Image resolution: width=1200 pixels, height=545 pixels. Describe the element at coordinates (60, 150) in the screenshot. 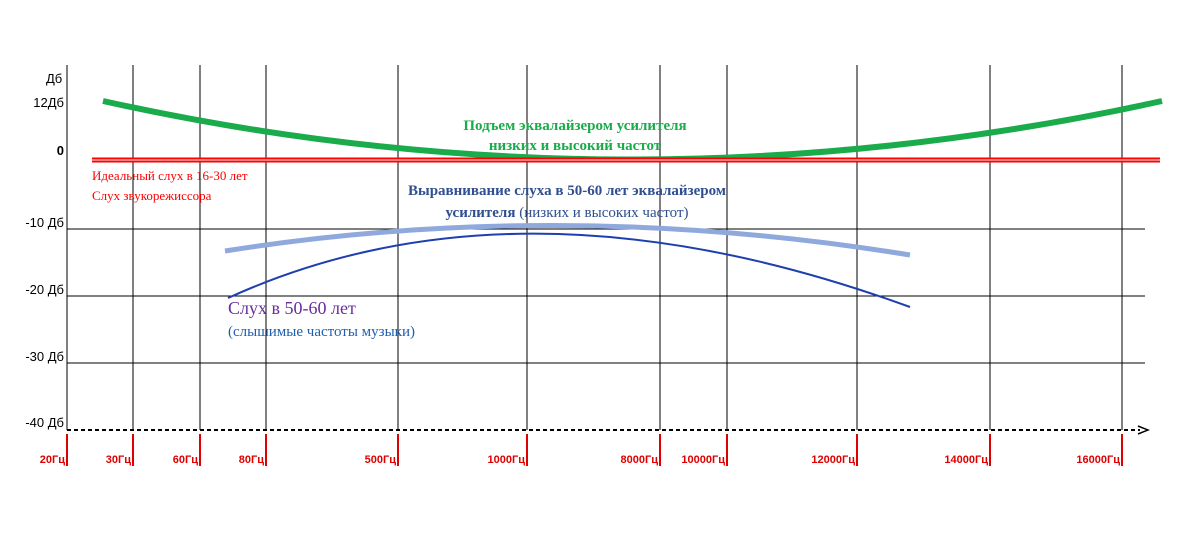

I see `y-label: 0` at that location.